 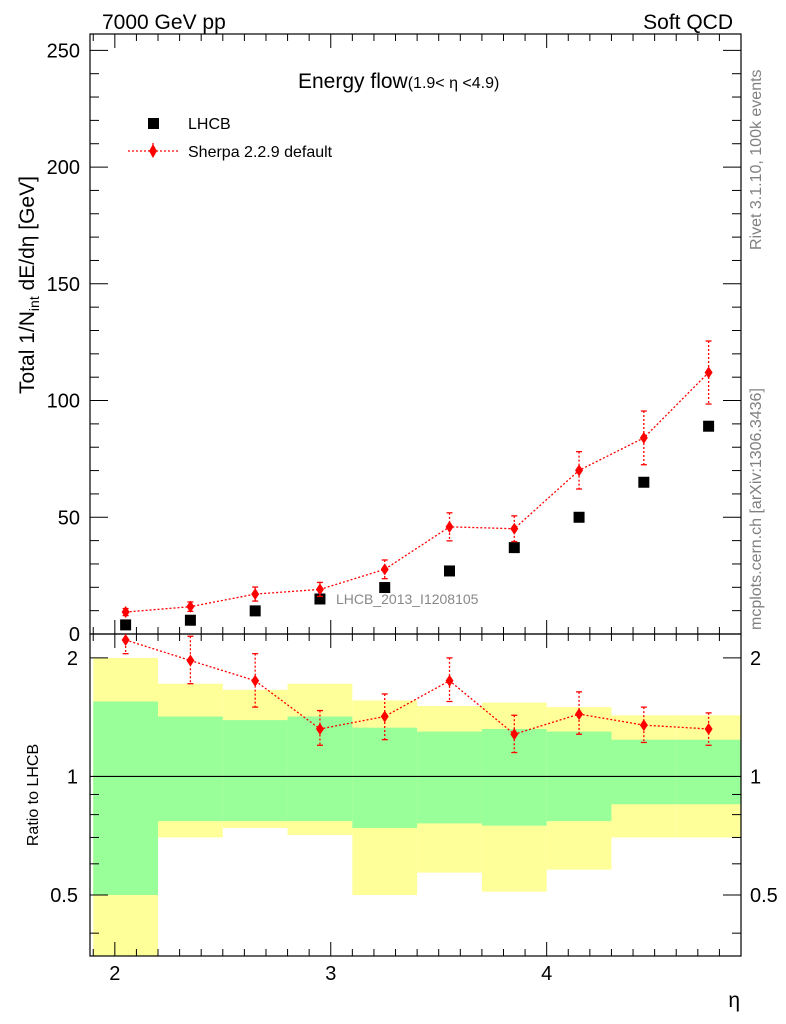 What do you see at coordinates (734, 1000) in the screenshot?
I see `x-axis-label: η` at bounding box center [734, 1000].